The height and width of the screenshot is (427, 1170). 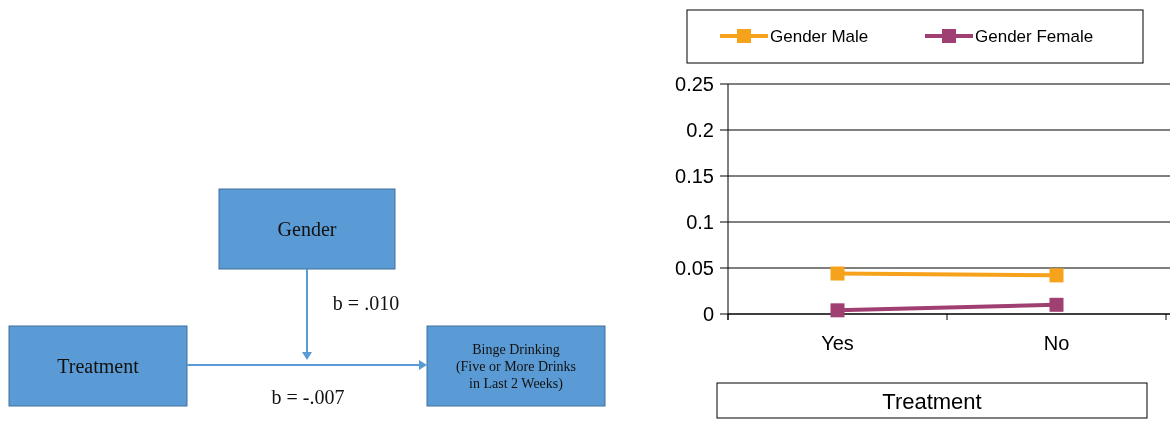 What do you see at coordinates (366, 303) in the screenshot?
I see `text: b = .010` at bounding box center [366, 303].